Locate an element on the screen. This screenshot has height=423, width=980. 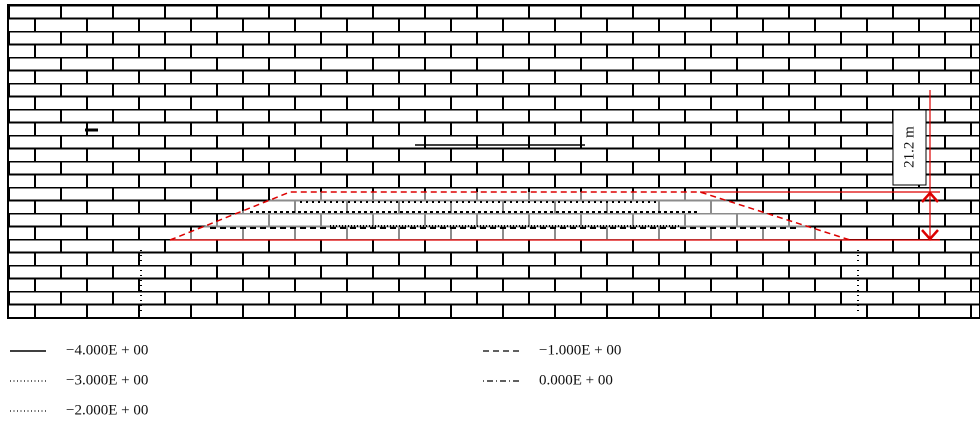
legend-label: −2.000E + 00 is located at coordinates (107, 410).